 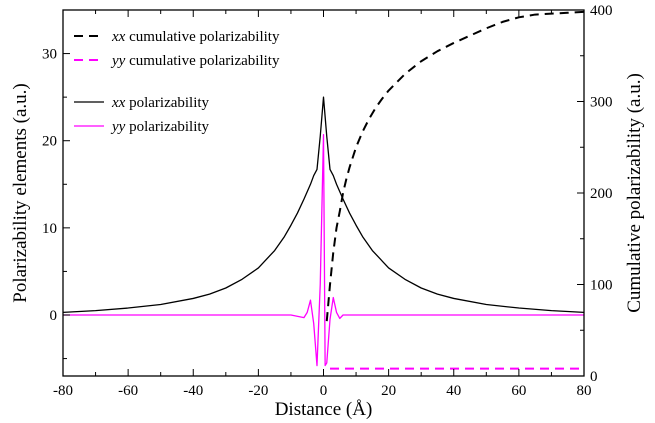 What do you see at coordinates (160, 103) in the screenshot?
I see `legend-label: xx polarizability` at bounding box center [160, 103].